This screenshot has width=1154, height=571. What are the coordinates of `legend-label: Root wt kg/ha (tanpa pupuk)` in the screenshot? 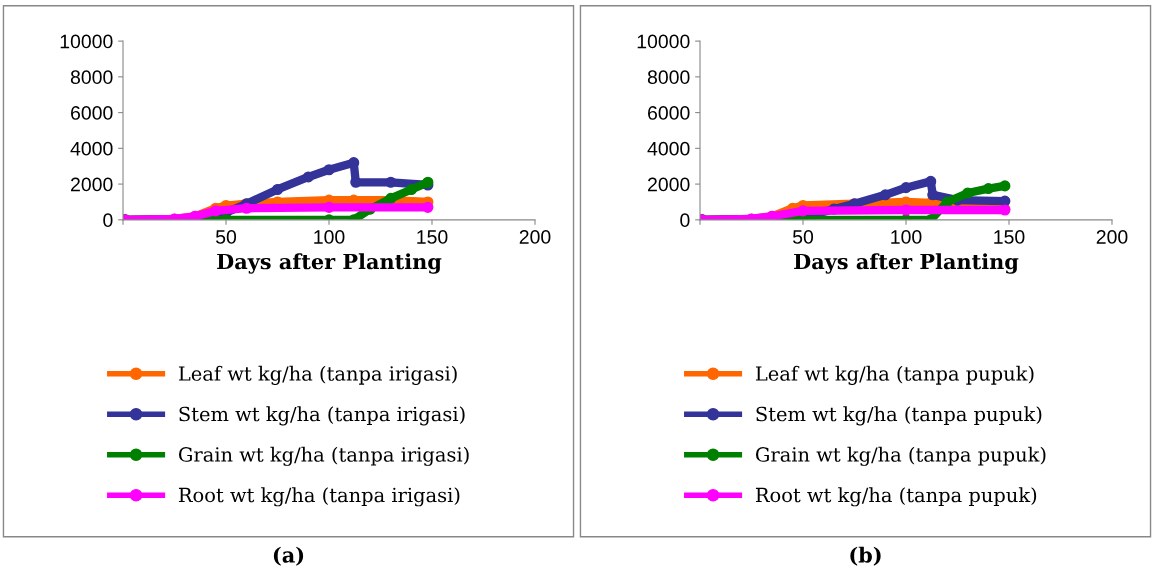 It's located at (896, 497).